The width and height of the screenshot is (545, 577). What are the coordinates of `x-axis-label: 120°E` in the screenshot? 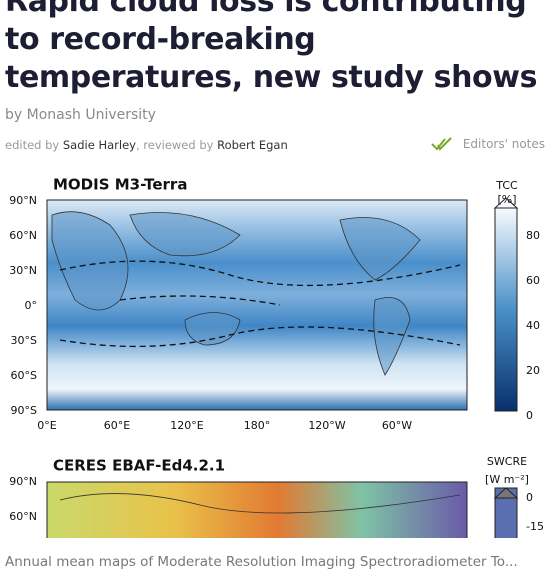 It's located at (186, 425).